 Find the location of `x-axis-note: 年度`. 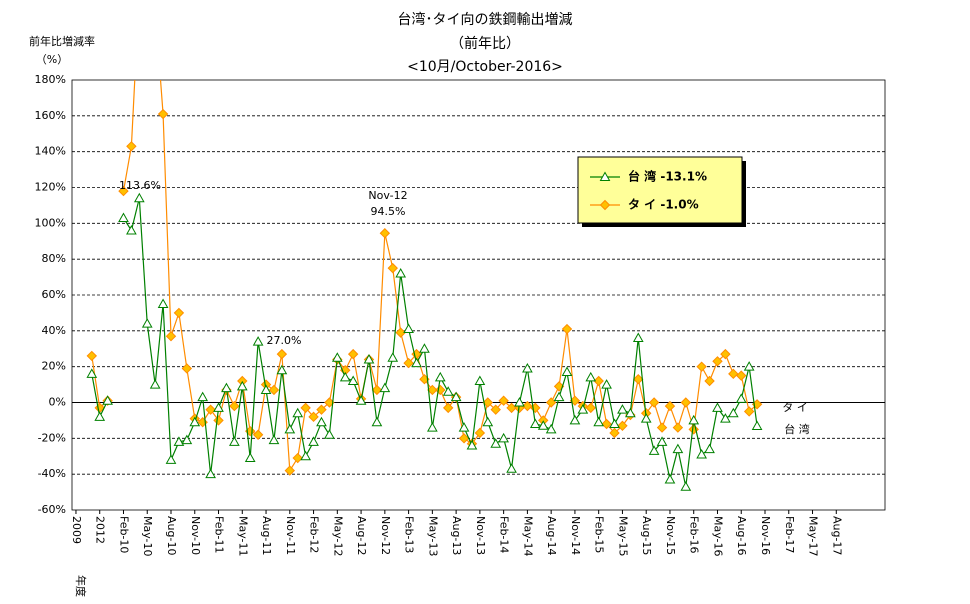

x-axis-note: 年度 is located at coordinates (81, 586).